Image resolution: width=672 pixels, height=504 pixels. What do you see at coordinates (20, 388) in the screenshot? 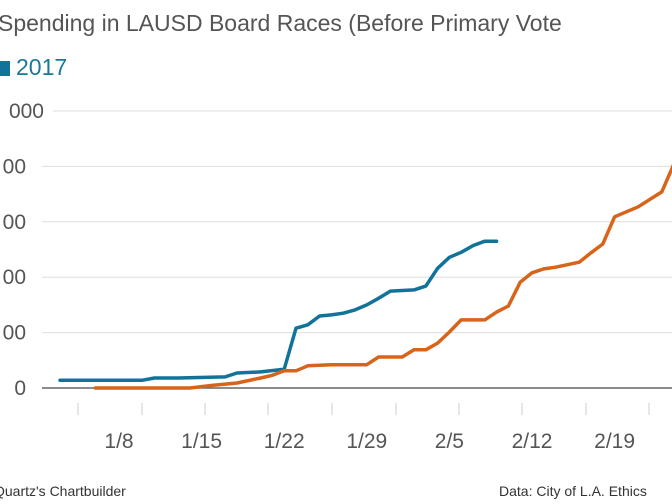
I see `y-tick-label: 0` at bounding box center [20, 388].